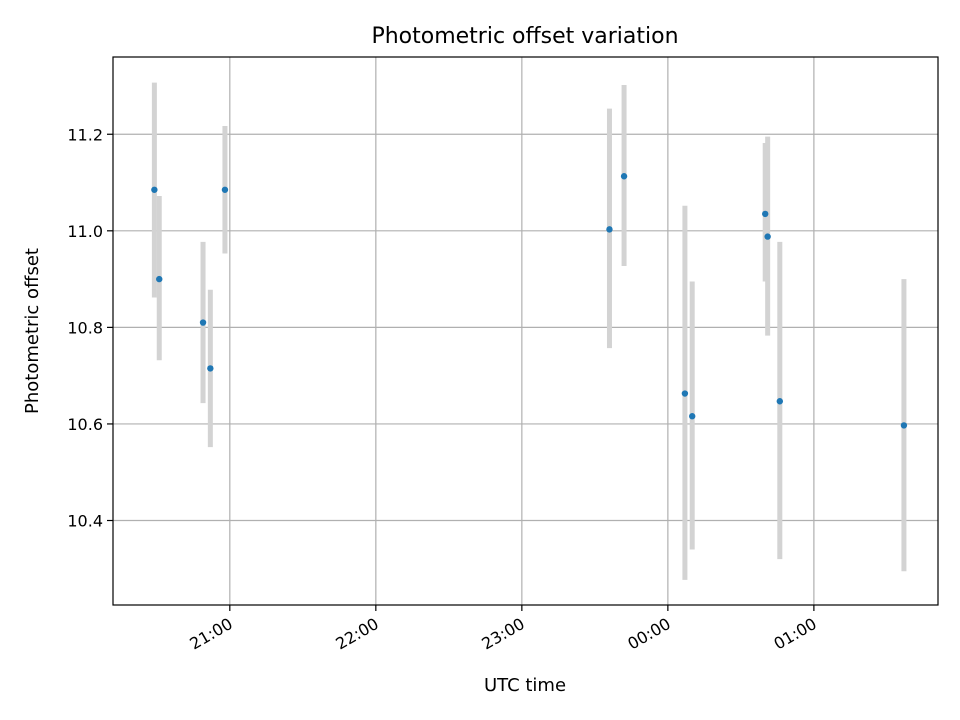  Describe the element at coordinates (85, 231) in the screenshot. I see `y-tick-label: 11.0` at that location.